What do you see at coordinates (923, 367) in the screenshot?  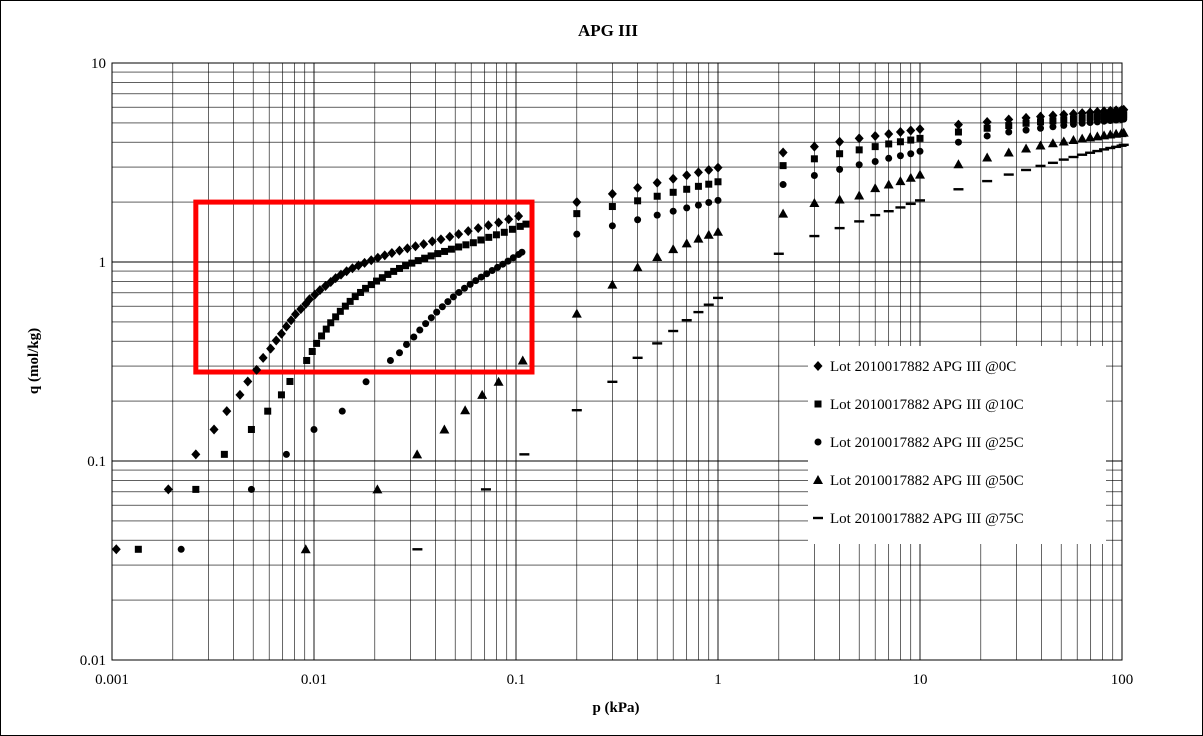 I see `legend-label: Lot 2010017882 APG III @0C` at bounding box center [923, 367].